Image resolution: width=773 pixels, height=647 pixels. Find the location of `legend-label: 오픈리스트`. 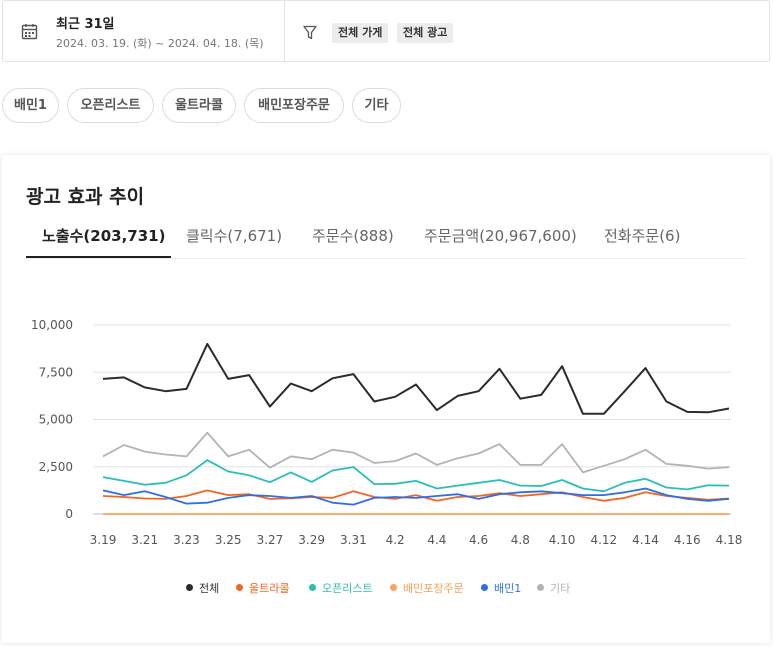

legend-label: 오픈리스트 is located at coordinates (347, 588).